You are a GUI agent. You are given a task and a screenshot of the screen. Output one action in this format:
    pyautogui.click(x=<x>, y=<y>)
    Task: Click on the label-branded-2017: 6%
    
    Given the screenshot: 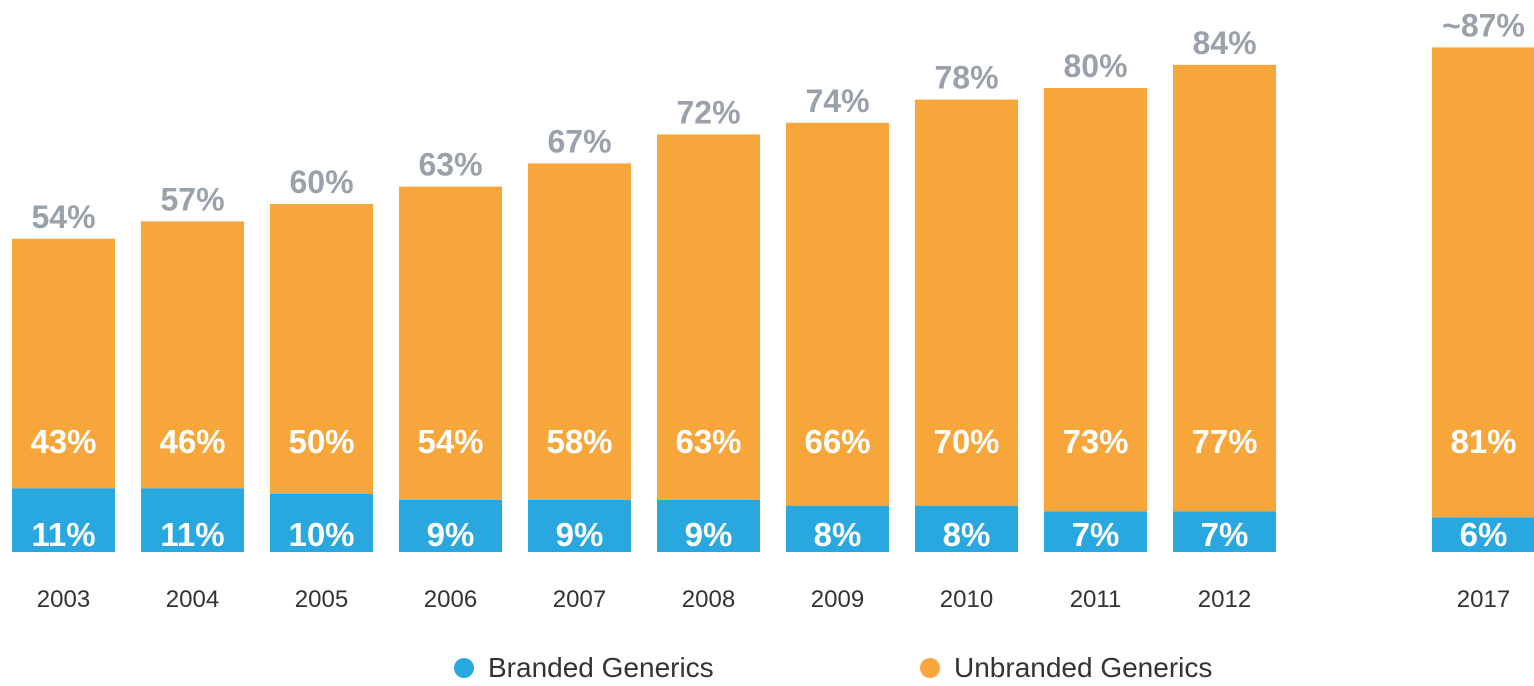 What is the action you would take?
    pyautogui.click(x=1484, y=534)
    